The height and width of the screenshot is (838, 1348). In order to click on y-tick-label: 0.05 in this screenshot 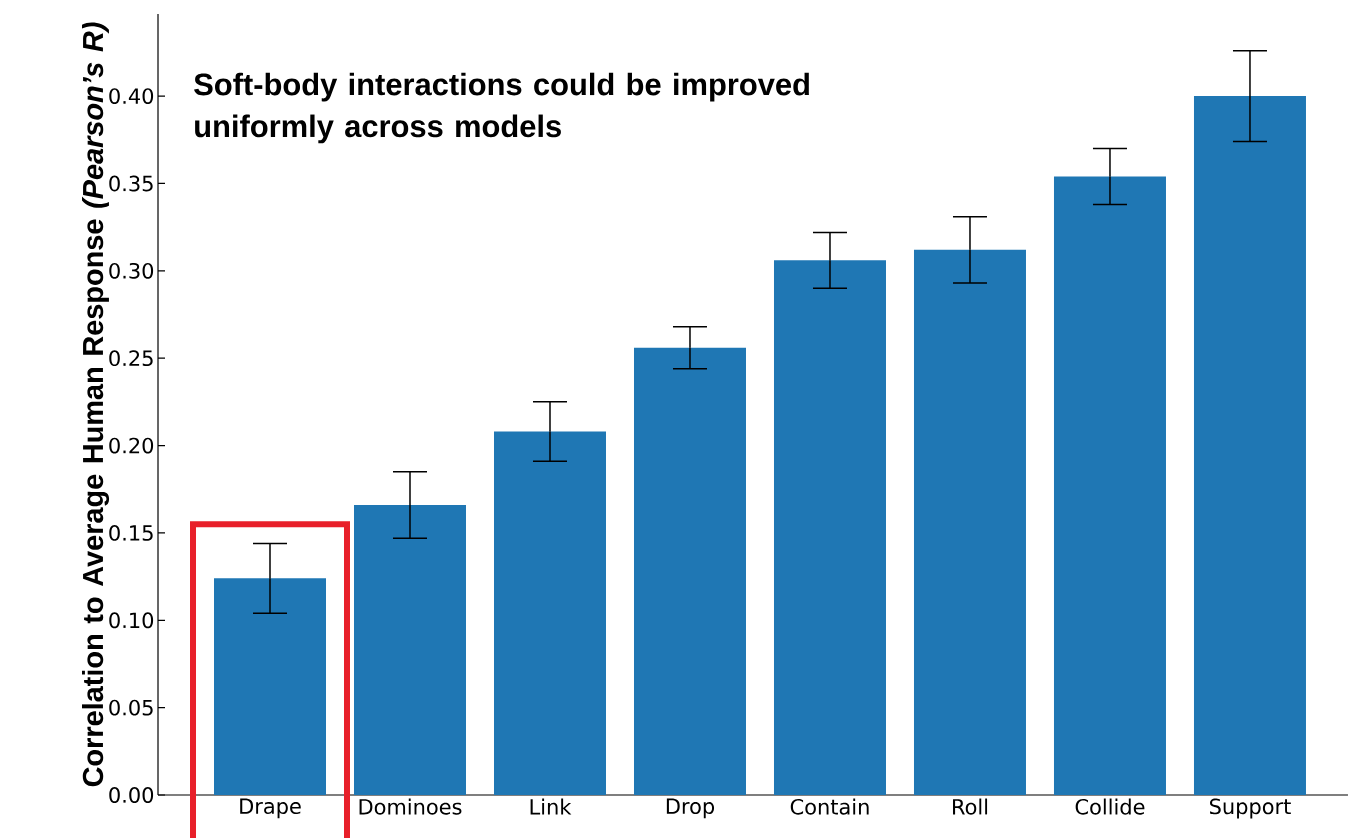, I will do `click(131, 707)`.